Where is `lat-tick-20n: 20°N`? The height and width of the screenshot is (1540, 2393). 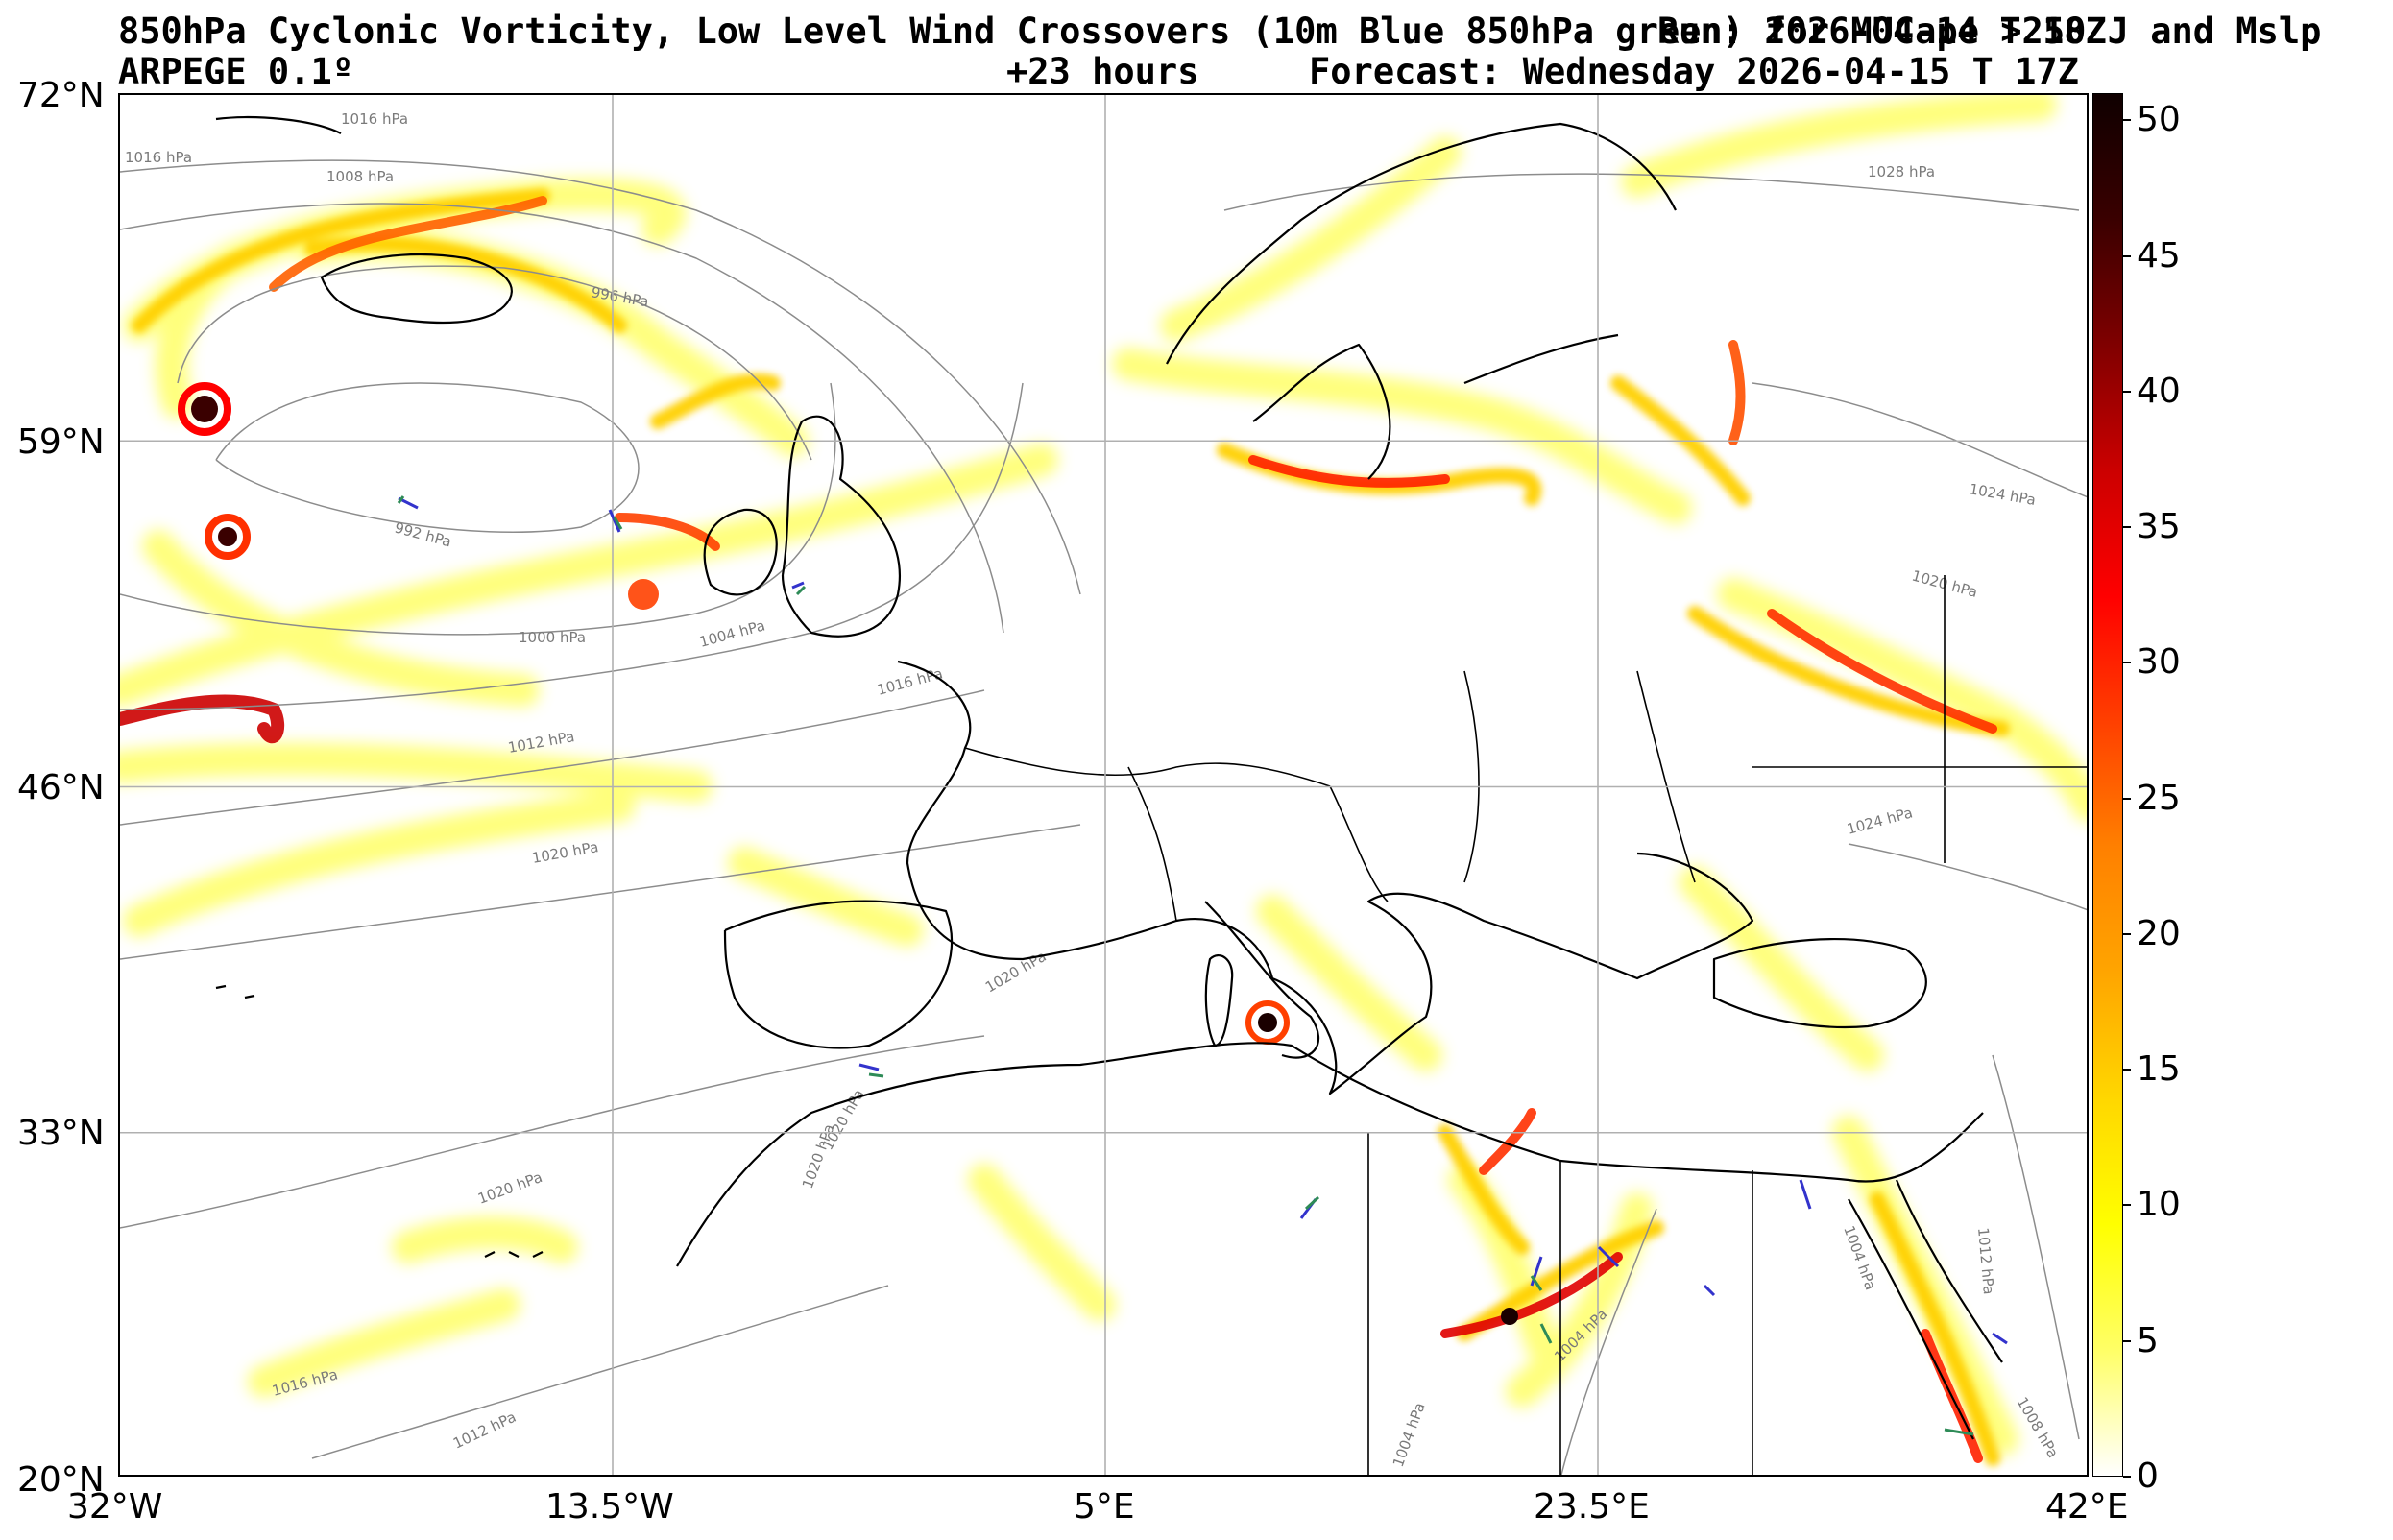 lat-tick-20n: 20°N is located at coordinates (61, 1480).